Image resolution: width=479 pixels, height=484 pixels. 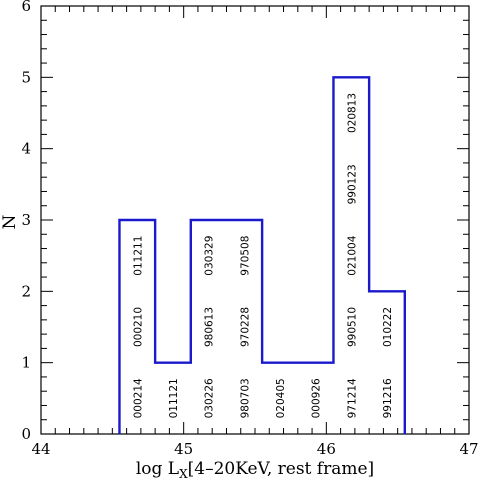 I want to click on burst-id-label: 971214, so click(x=352, y=398).